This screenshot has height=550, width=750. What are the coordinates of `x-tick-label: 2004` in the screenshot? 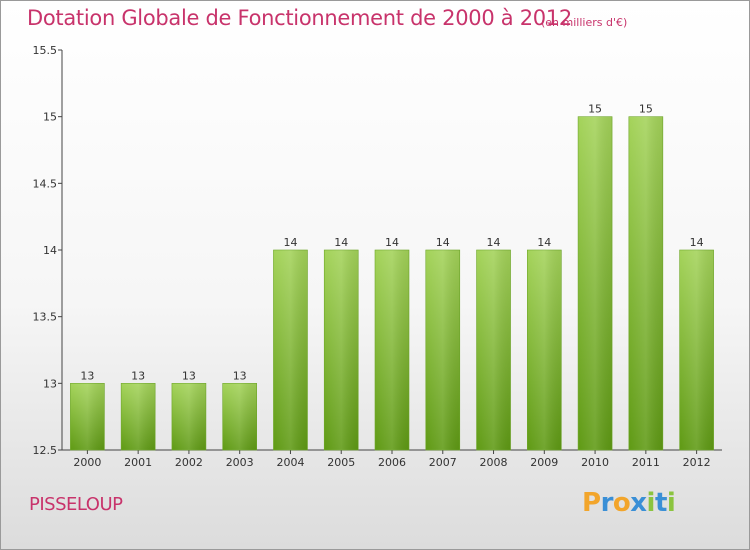 It's located at (290, 462).